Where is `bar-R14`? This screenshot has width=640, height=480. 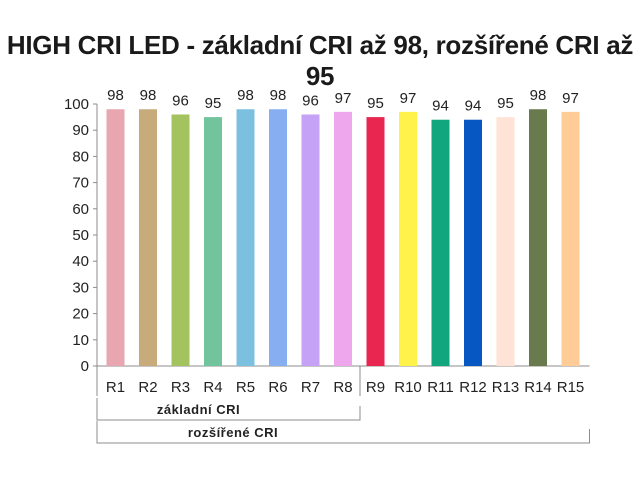 bar-R14 is located at coordinates (538, 238).